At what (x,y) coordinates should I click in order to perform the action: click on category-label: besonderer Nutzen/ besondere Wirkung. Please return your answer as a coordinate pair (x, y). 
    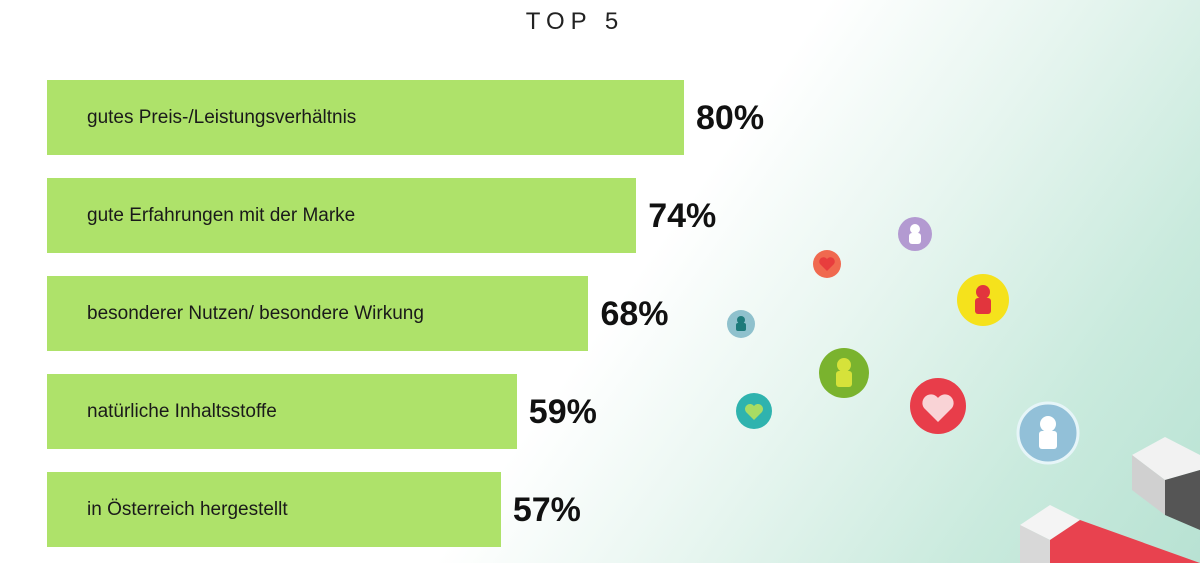
    Looking at the image, I should click on (255, 313).